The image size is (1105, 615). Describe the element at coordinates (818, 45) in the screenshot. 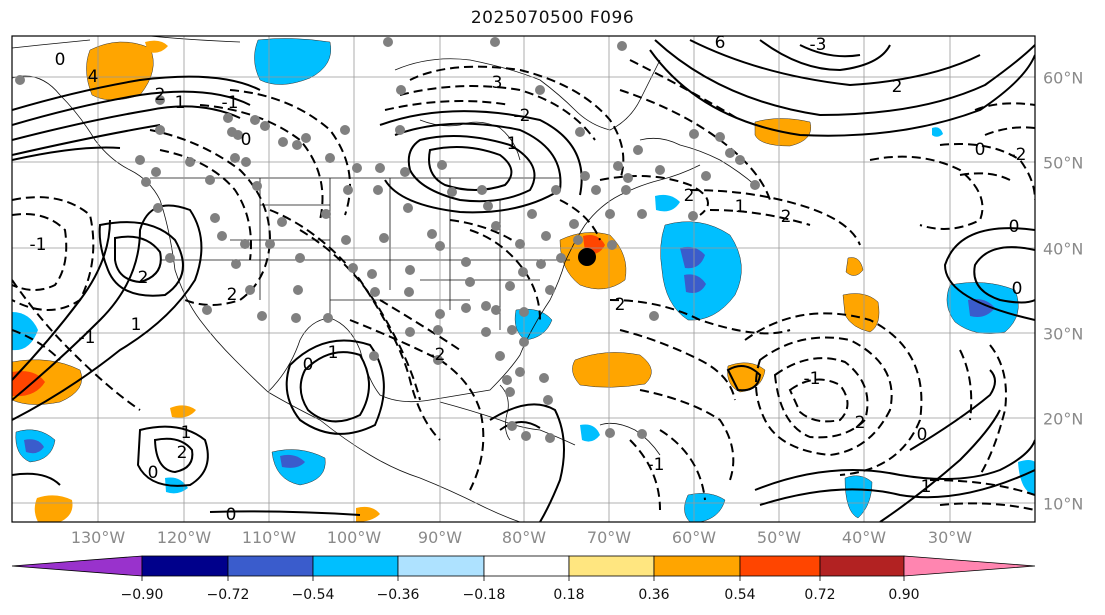

I see `svg-text: -3` at that location.